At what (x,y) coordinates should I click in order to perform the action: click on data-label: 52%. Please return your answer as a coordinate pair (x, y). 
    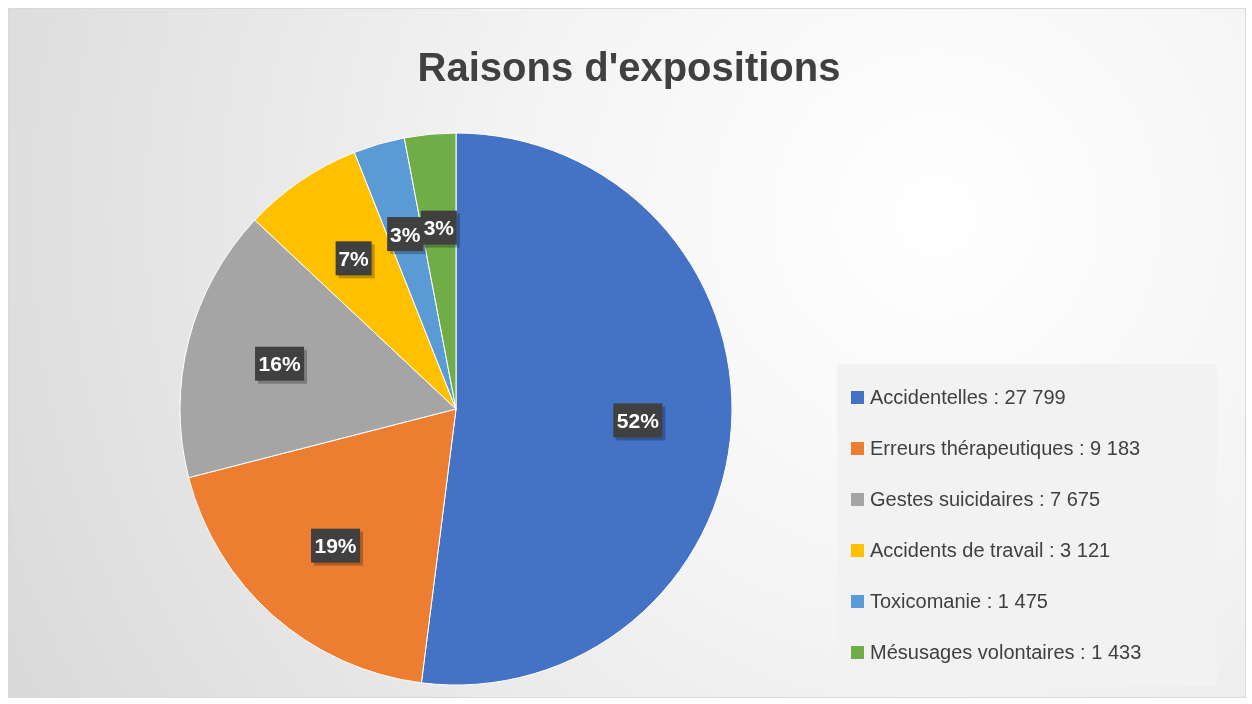
    Looking at the image, I should click on (638, 420).